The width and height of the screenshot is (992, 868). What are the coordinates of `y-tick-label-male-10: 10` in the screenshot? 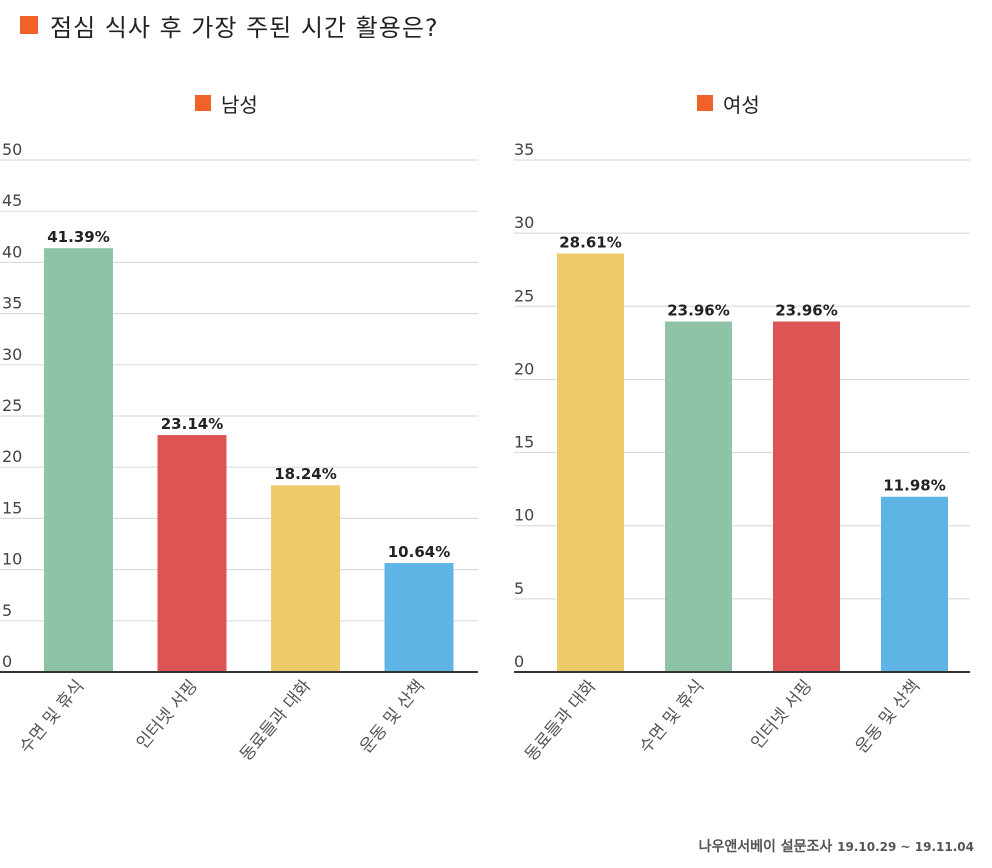 It's located at (12, 559).